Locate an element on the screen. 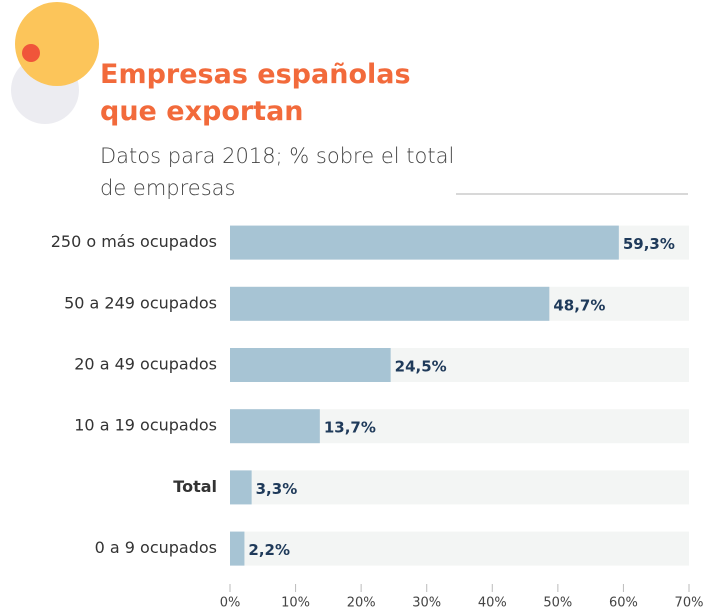 This screenshot has height=612, width=707. category-label: 50 a 249 ocupados is located at coordinates (140, 302).